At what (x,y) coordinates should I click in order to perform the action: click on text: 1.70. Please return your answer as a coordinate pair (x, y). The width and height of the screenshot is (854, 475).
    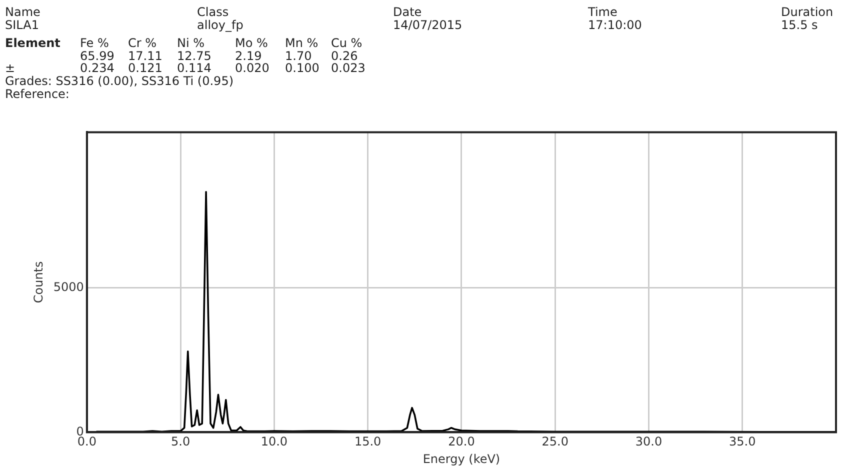
    Looking at the image, I should click on (298, 56).